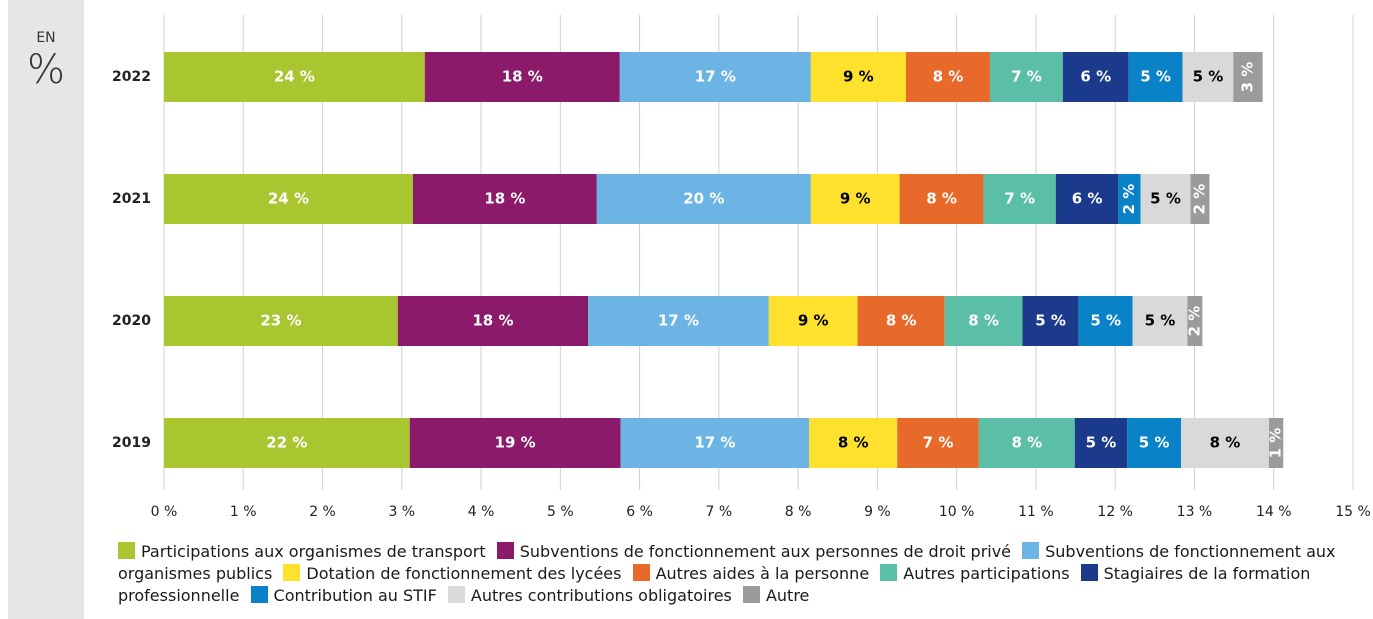 The width and height of the screenshot is (1373, 619). What do you see at coordinates (719, 512) in the screenshot?
I see `x-tick-label: 7 %` at bounding box center [719, 512].